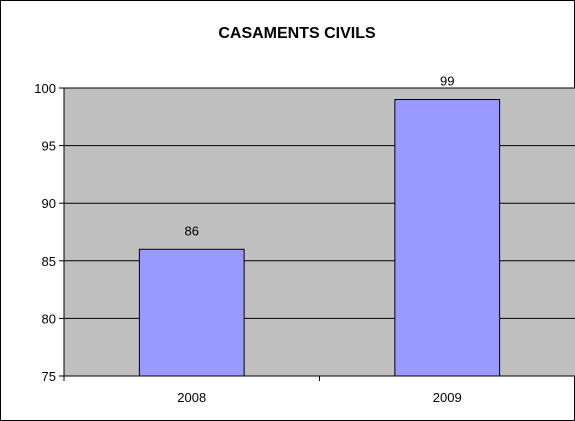 The height and width of the screenshot is (421, 575). What do you see at coordinates (447, 81) in the screenshot?
I see `data-label-2009: 99` at bounding box center [447, 81].